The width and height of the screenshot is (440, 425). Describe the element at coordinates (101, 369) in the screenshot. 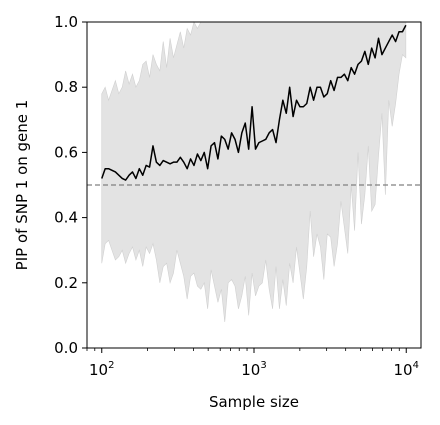

I see `x-tick-label: 10²` at that location.